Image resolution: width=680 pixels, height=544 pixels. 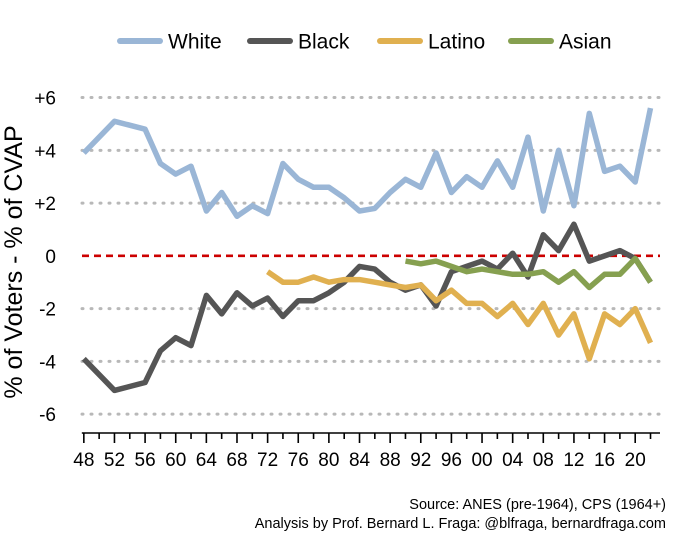 What do you see at coordinates (635, 460) in the screenshot?
I see `x-tick-label: 20` at bounding box center [635, 460].